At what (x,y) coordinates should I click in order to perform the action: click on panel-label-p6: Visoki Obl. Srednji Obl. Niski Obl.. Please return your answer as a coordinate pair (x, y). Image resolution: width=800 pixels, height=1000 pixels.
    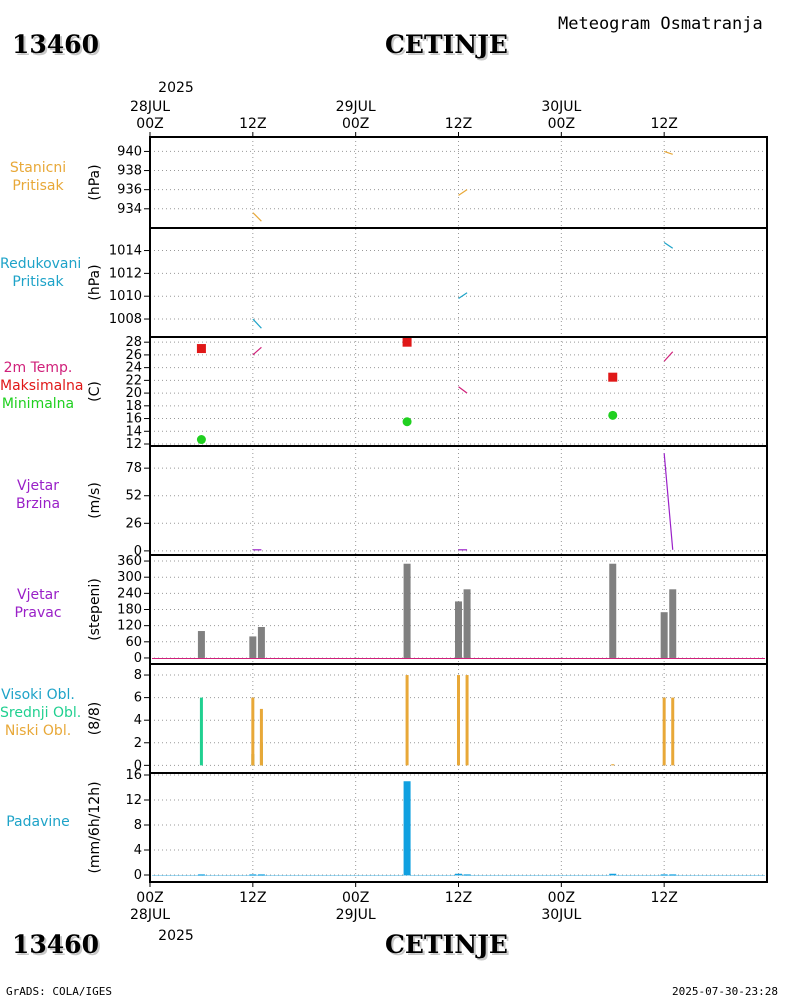
    Looking at the image, I should click on (41, 713).